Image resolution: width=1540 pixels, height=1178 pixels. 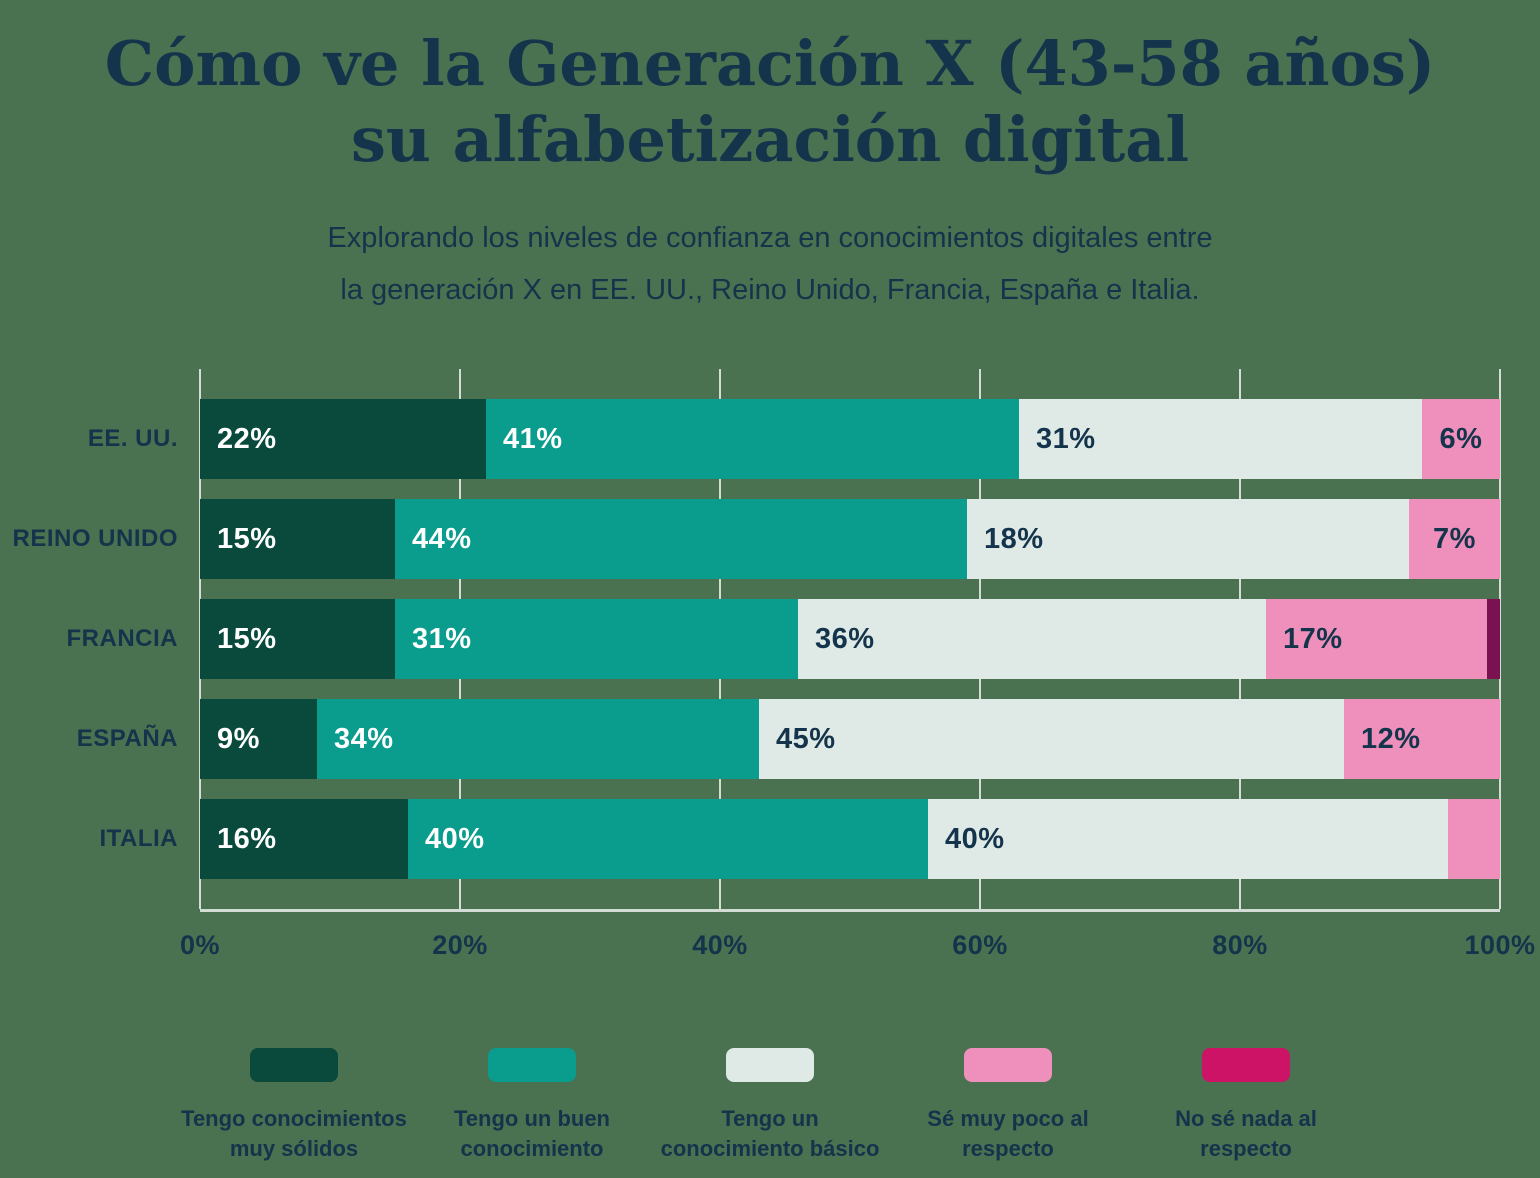 I want to click on bar-segment-label: 12%, so click(x=1391, y=738).